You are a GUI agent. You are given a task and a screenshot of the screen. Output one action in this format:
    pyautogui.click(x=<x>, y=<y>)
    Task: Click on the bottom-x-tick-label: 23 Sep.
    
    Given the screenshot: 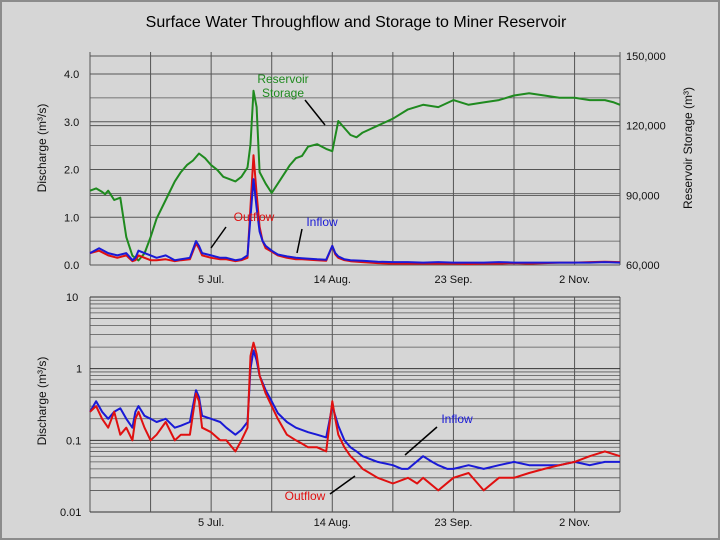 What is the action you would take?
    pyautogui.click(x=453, y=523)
    